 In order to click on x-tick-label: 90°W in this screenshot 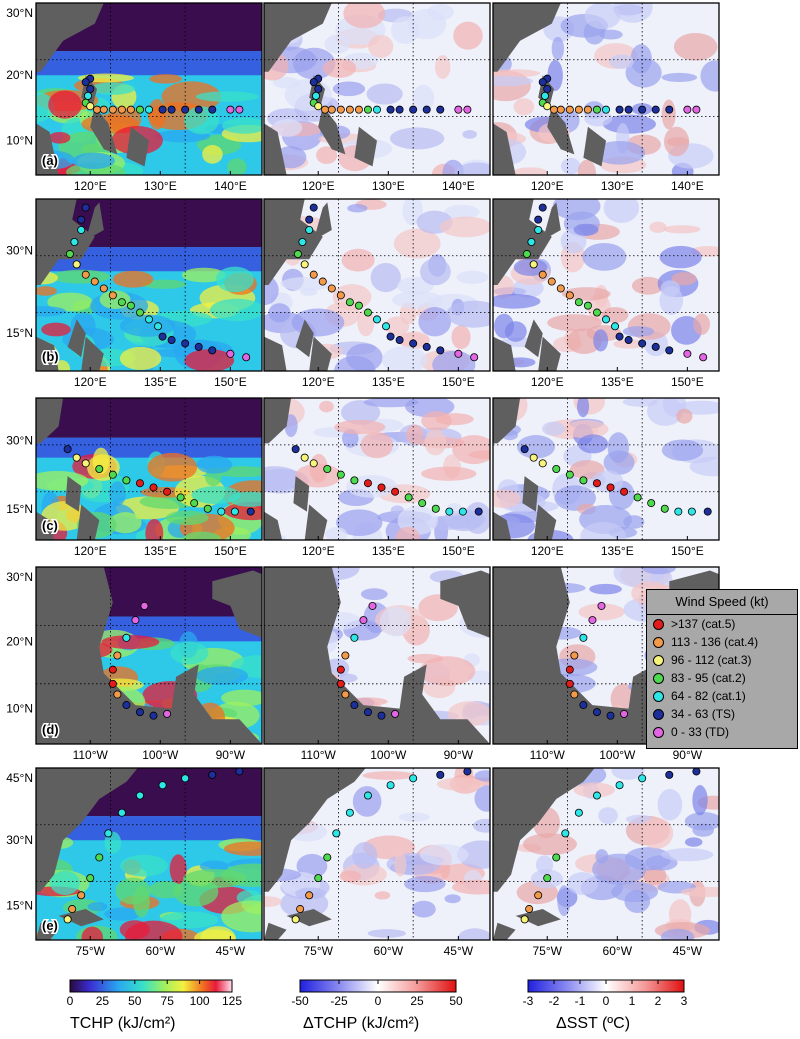, I will do `click(231, 755)`.